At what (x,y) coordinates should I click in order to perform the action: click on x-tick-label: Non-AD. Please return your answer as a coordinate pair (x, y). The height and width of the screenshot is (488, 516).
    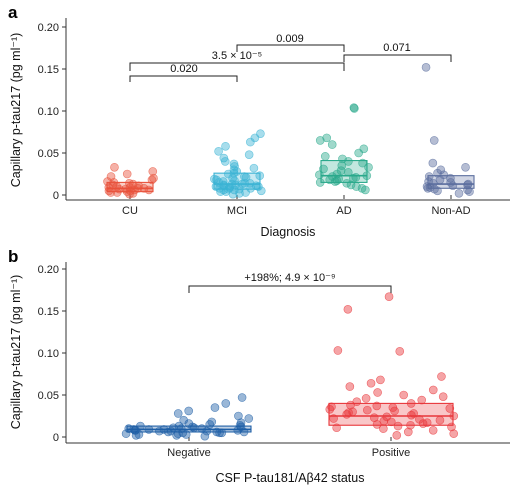
    Looking at the image, I should click on (450, 211).